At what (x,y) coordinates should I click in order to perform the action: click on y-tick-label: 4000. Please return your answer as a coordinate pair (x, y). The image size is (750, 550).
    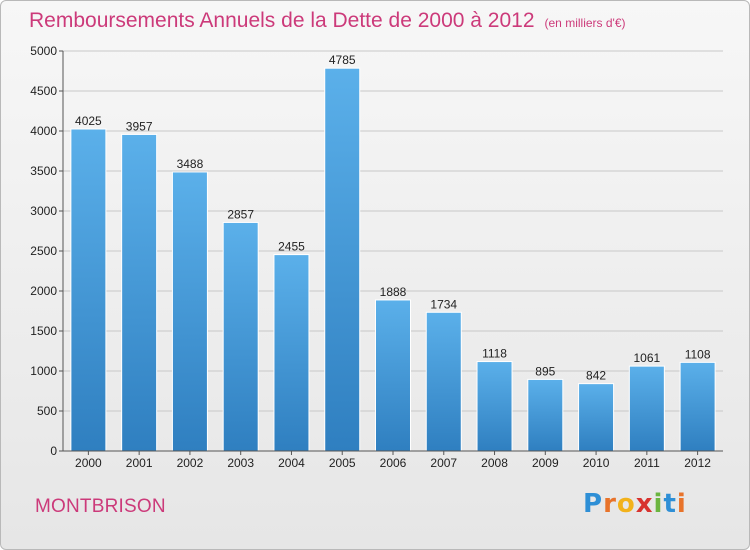
    Looking at the image, I should click on (43, 131).